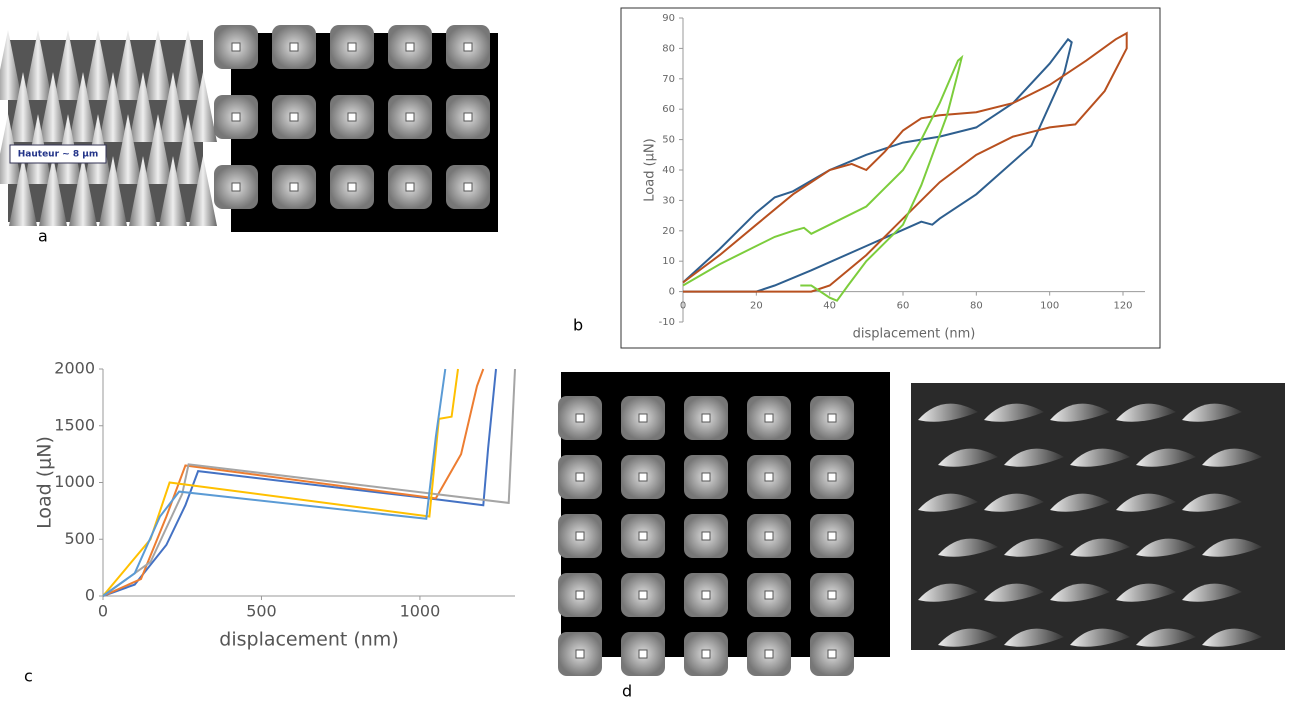 The height and width of the screenshot is (704, 1289). What do you see at coordinates (627, 691) in the screenshot?
I see `panel-label: d` at bounding box center [627, 691].